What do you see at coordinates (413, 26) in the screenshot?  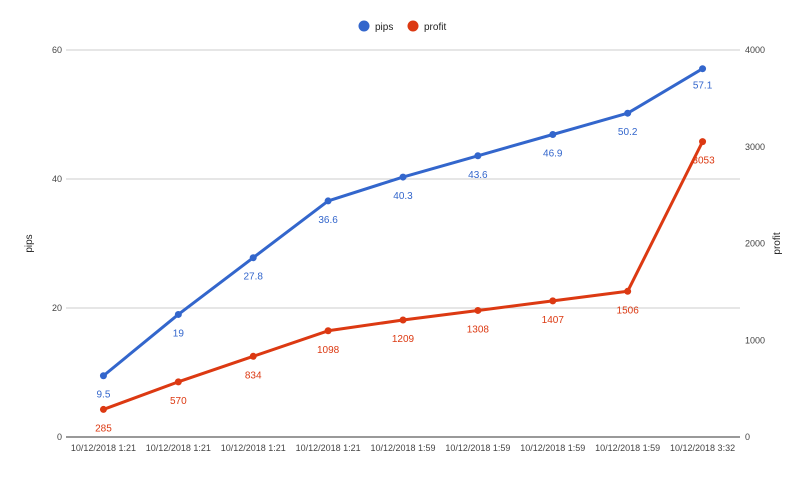 I see `legend-marker-profit` at bounding box center [413, 26].